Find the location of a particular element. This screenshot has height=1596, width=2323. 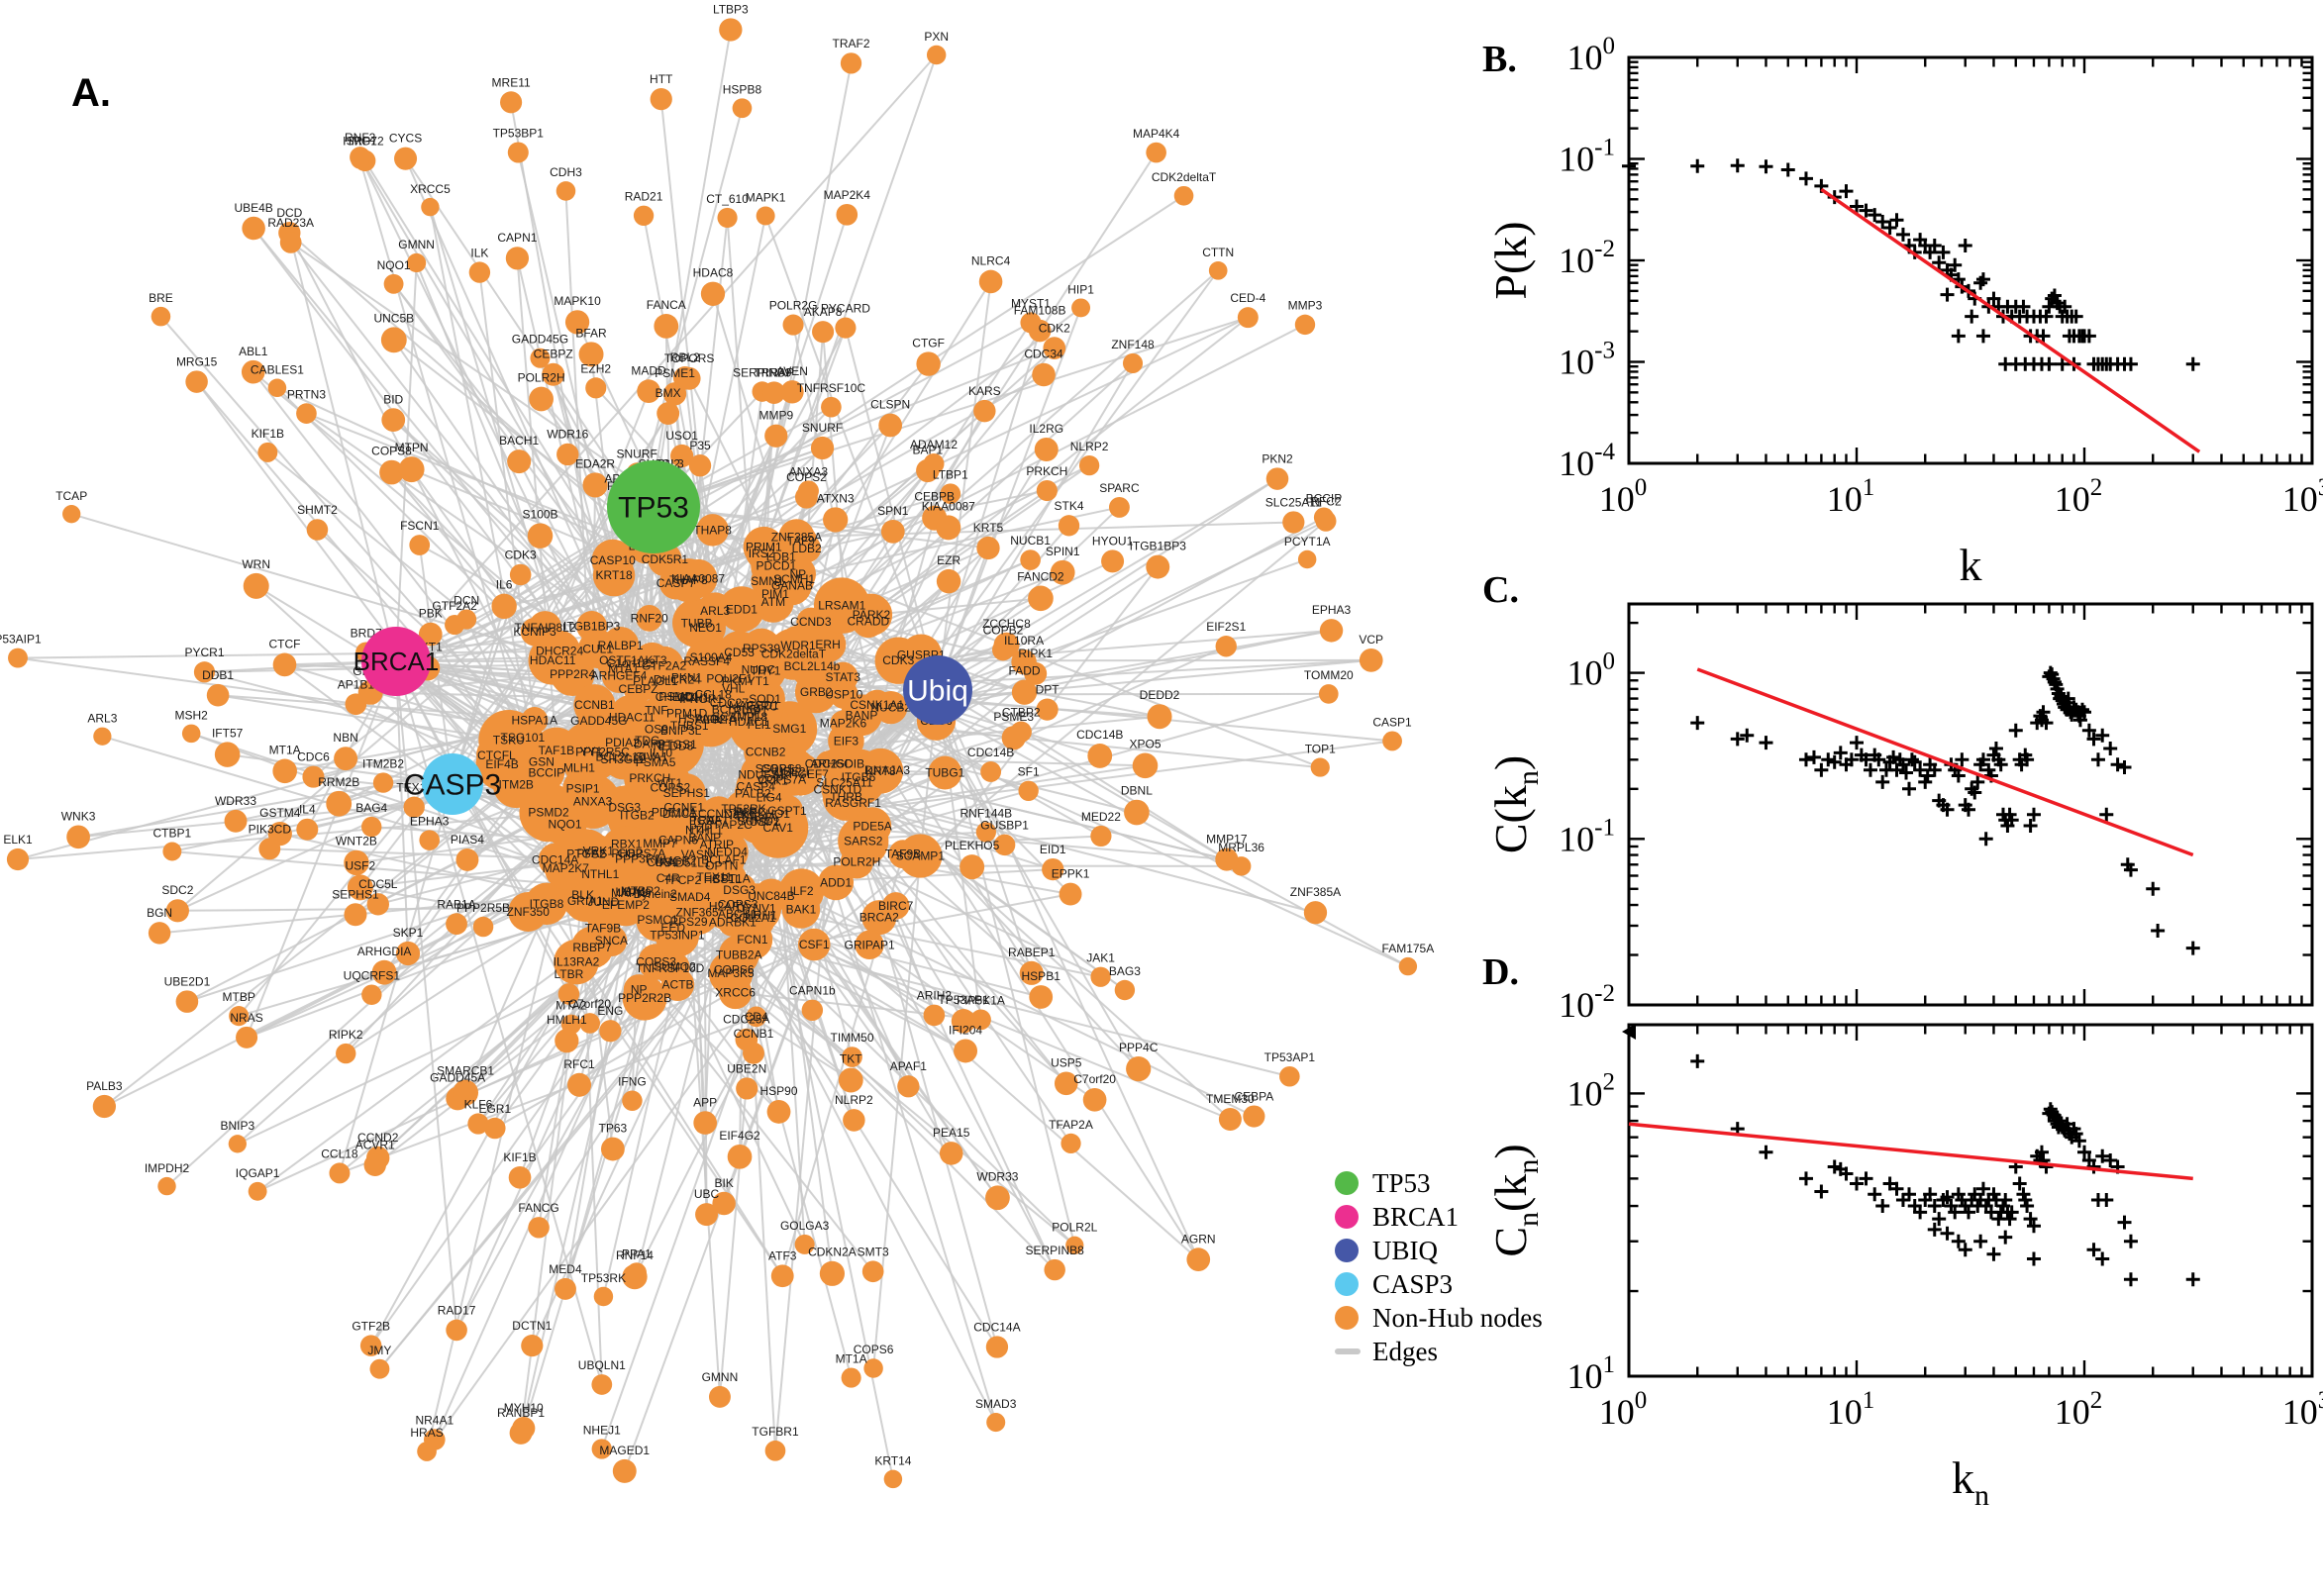

network-node-label: PCNA is located at coordinates (705, 821).